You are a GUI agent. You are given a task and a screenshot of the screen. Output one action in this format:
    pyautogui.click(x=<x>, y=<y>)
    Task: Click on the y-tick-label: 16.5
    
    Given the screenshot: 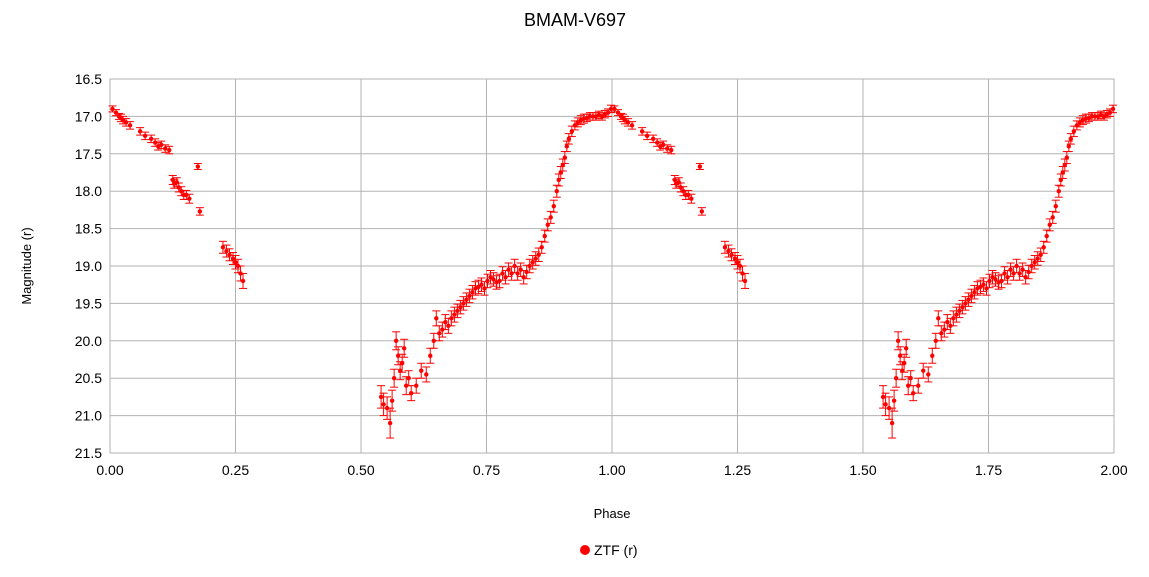 What is the action you would take?
    pyautogui.click(x=88, y=79)
    